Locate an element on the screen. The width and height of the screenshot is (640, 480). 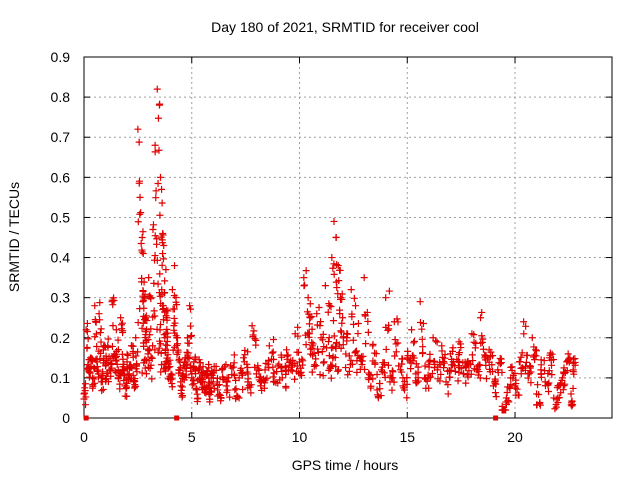
y-tick-label: 0.3 is located at coordinates (61, 298).